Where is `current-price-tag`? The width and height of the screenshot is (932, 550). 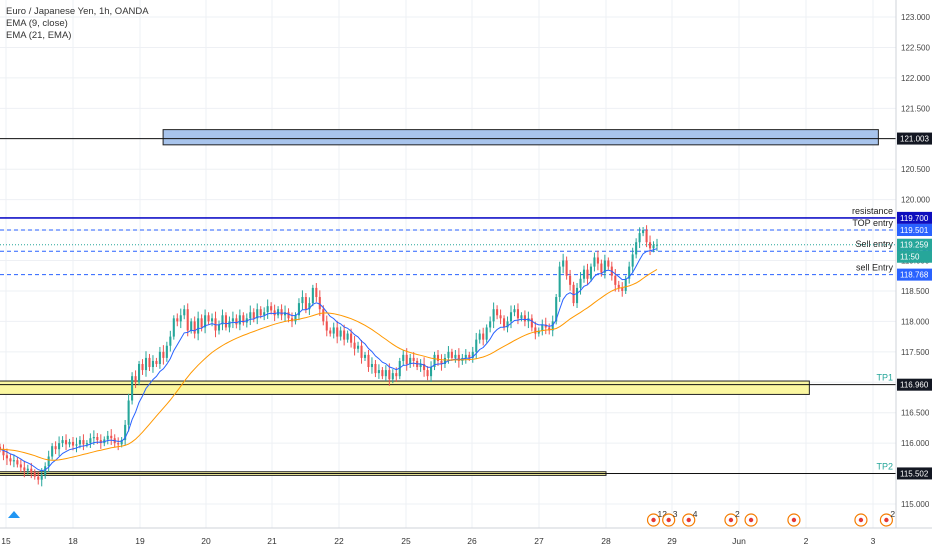 current-price-tag is located at coordinates (914, 244).